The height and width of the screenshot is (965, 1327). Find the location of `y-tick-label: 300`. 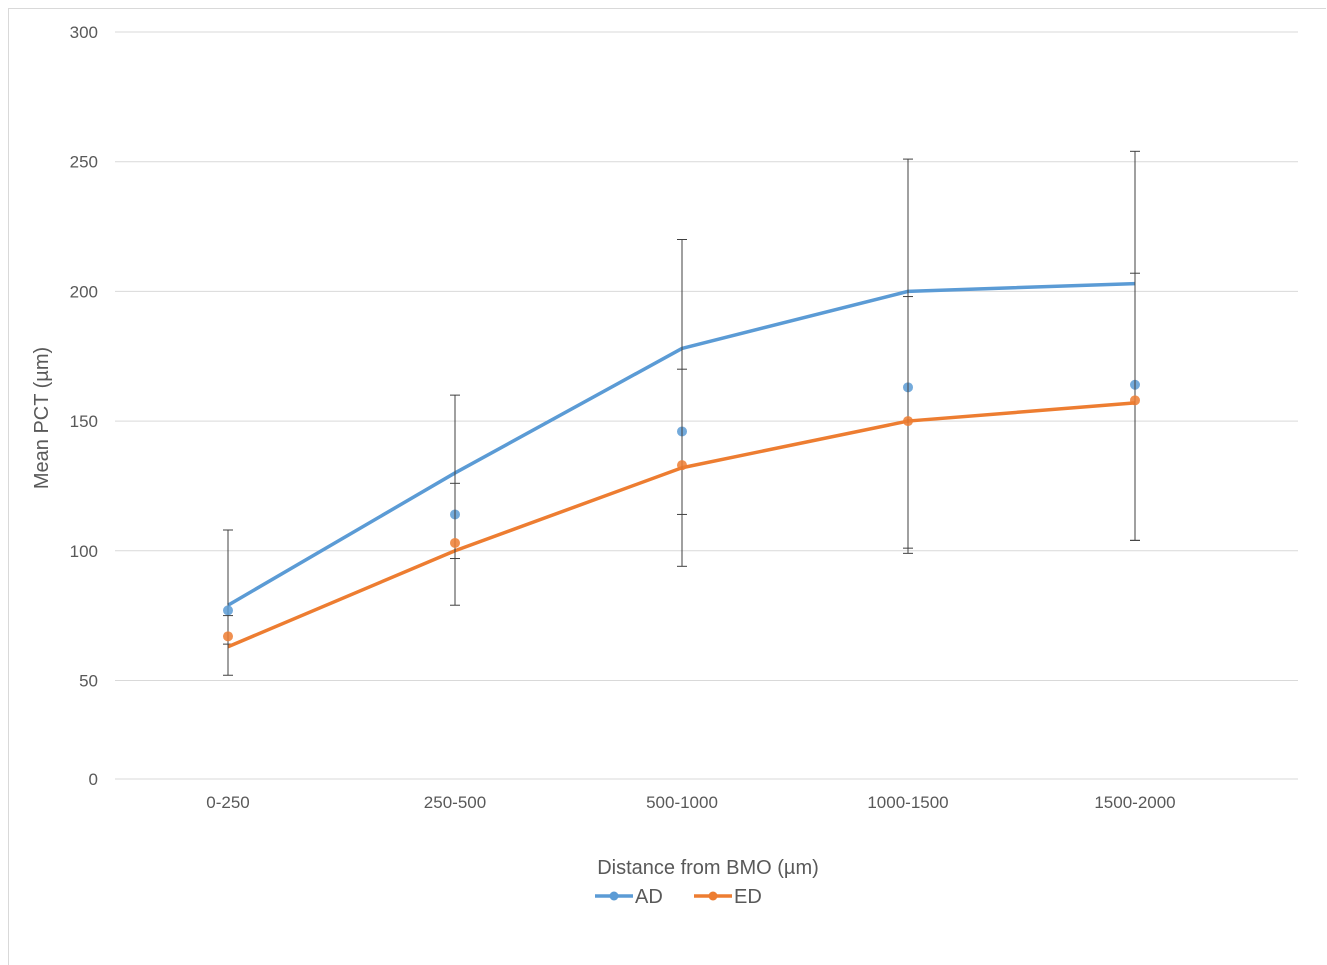

y-tick-label: 300 is located at coordinates (84, 32).